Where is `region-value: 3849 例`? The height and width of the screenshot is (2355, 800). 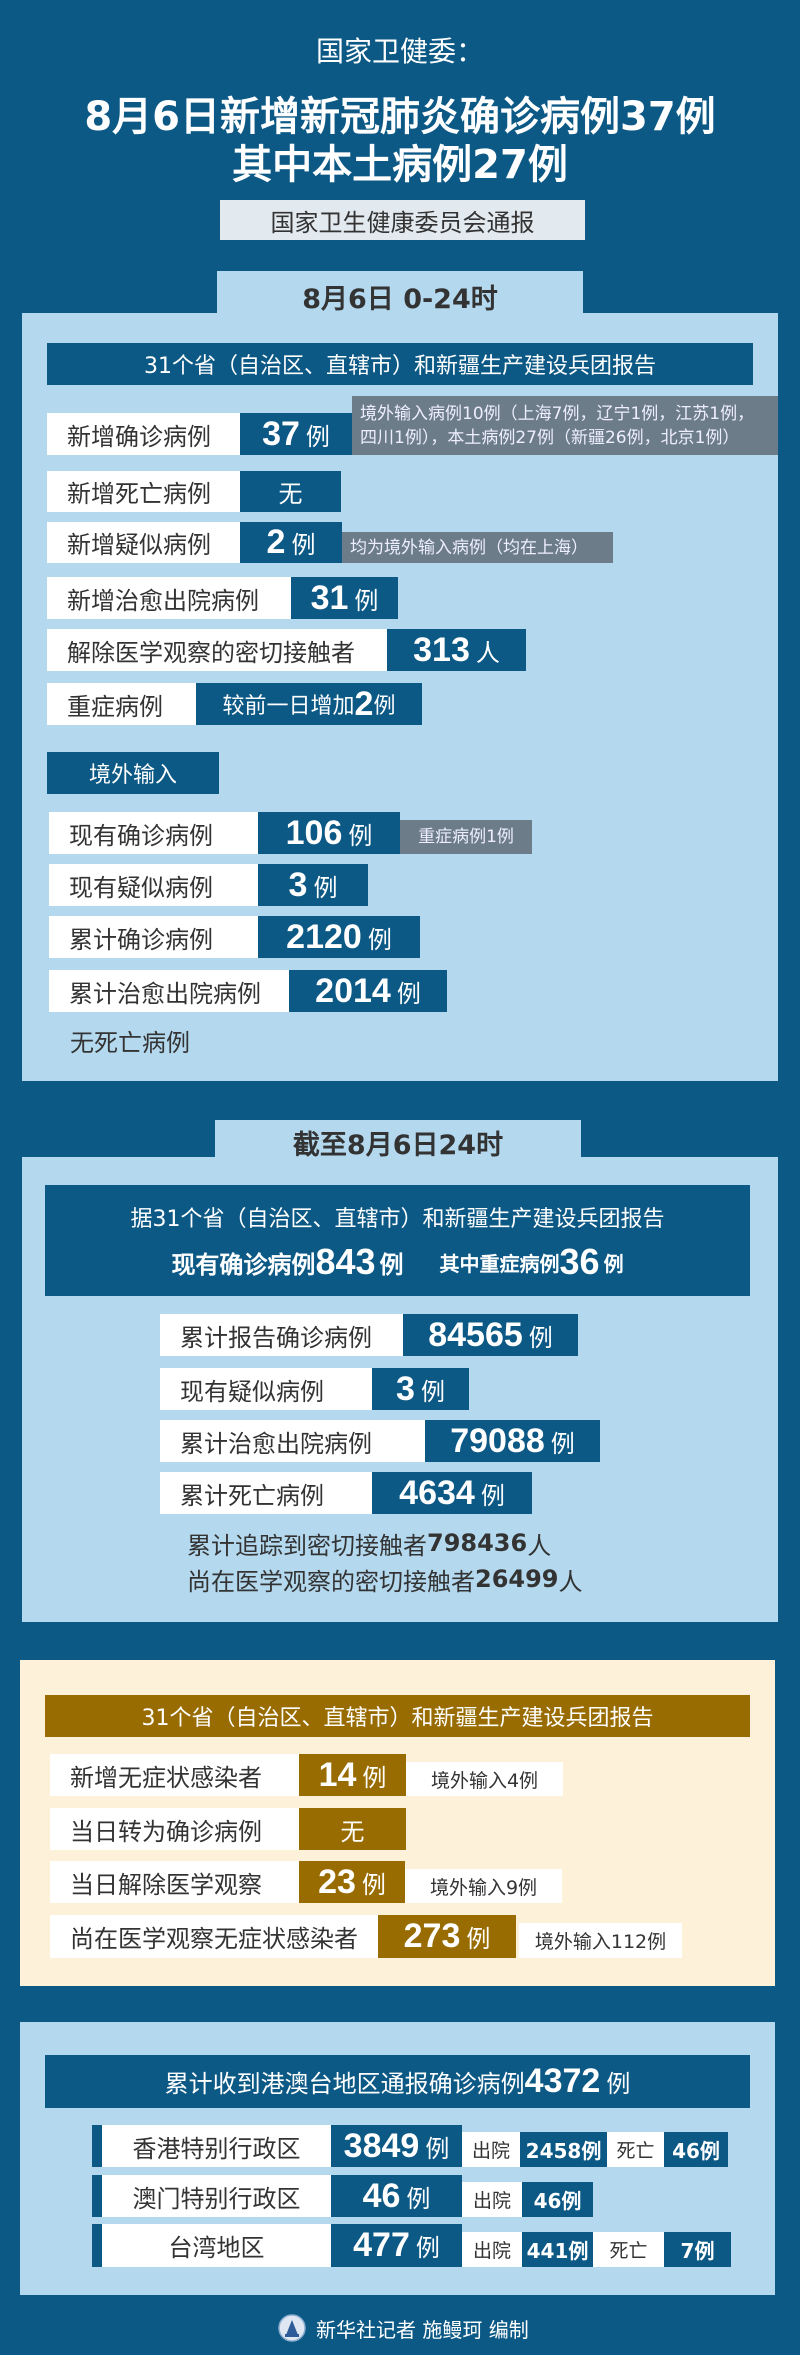
region-value: 3849 例 is located at coordinates (396, 2146).